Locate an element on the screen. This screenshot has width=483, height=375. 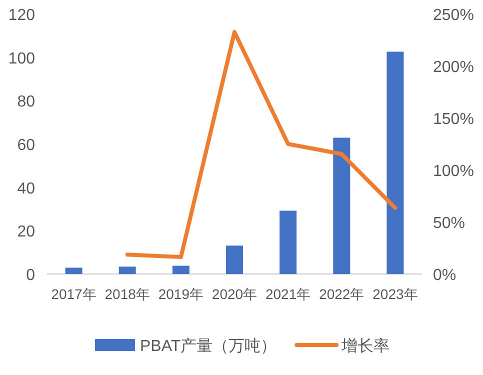
y-tick-label: 0 is located at coordinates (31, 275).